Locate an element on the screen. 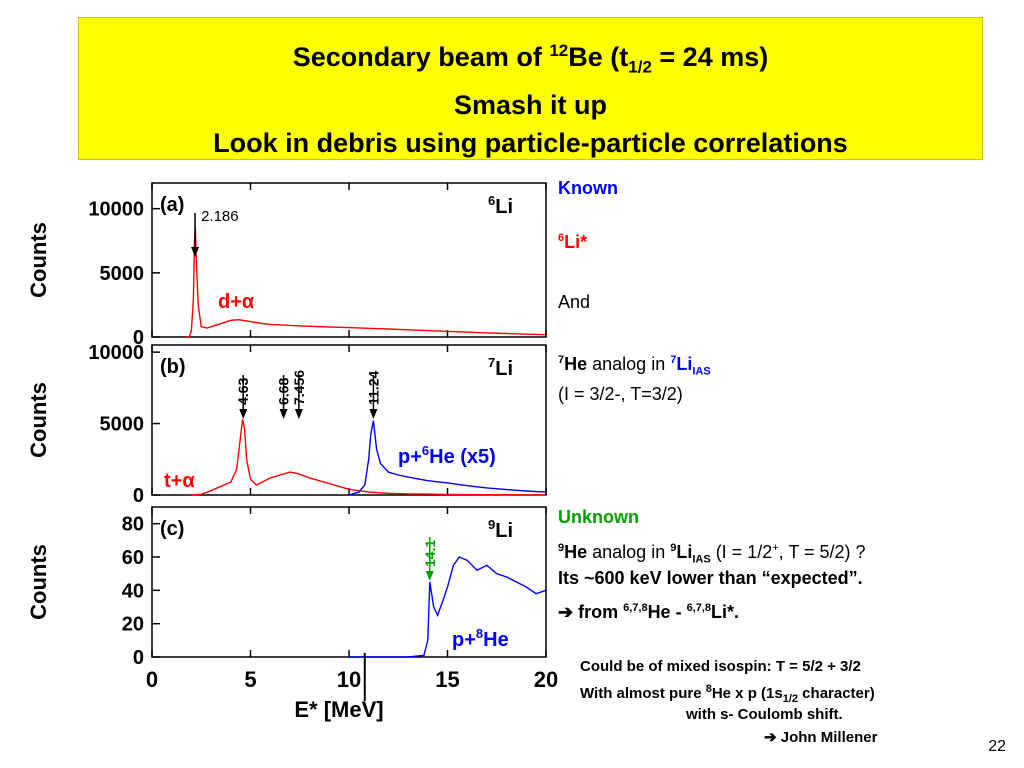 The height and width of the screenshot is (768, 1024). coulomb-shift-text: with s- Coulomb shift. is located at coordinates (764, 714).